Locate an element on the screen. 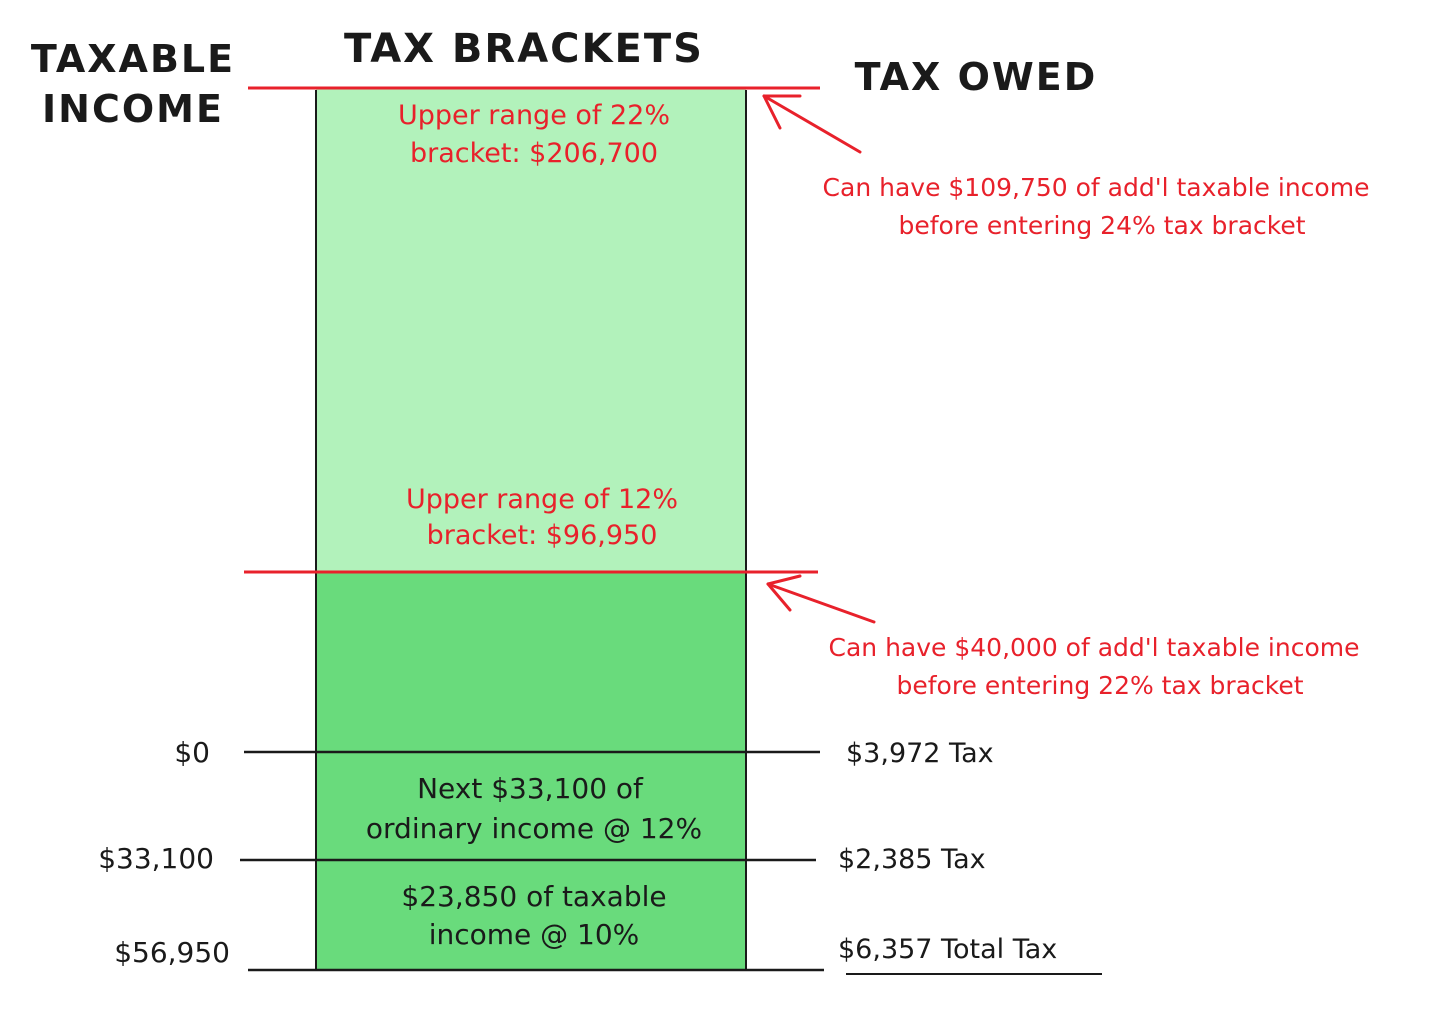 Image resolution: width=1456 pixels, height=1017 pixels. upper-12-label-line1: Upper range of 12% is located at coordinates (542, 499).